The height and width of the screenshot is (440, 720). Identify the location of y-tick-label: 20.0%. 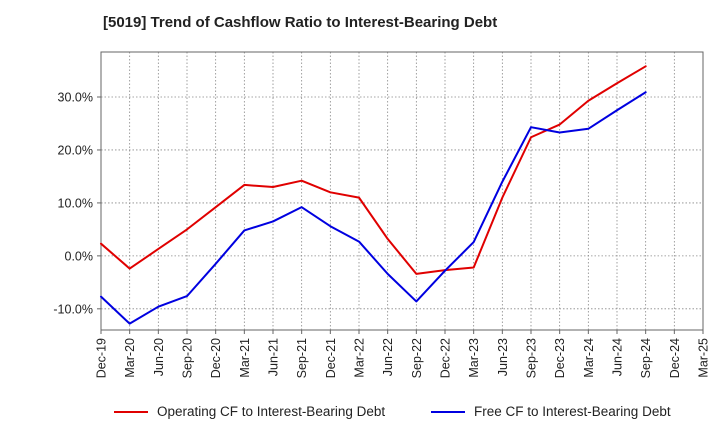
(75, 150).